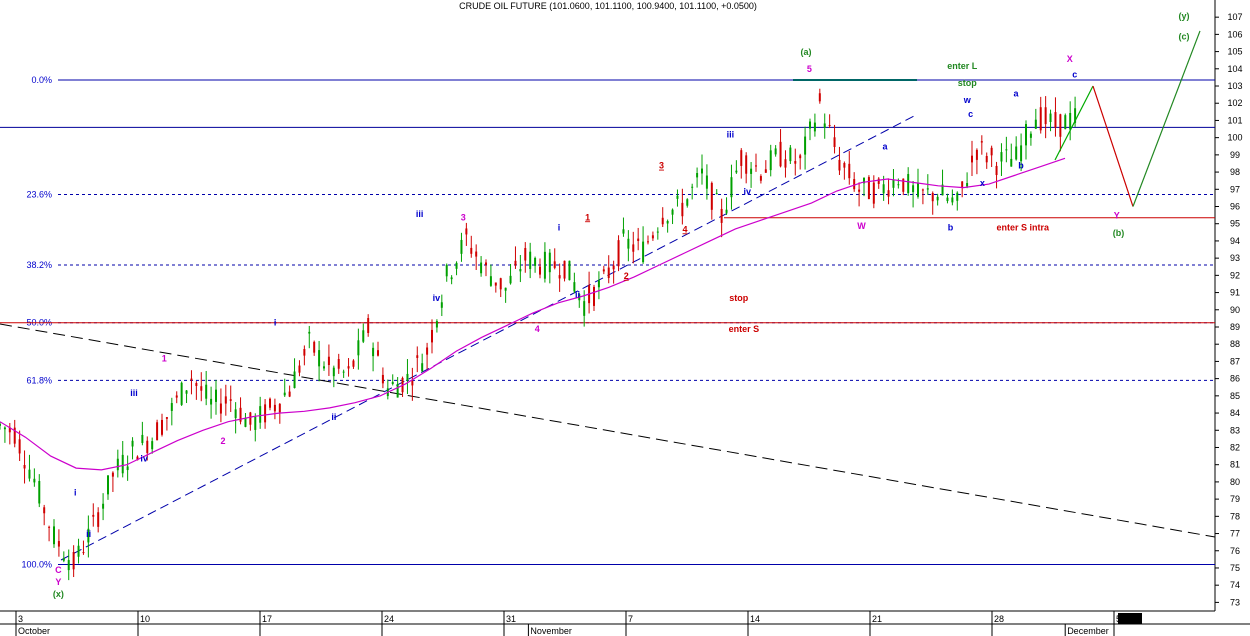 This screenshot has height=636, width=1250. I want to click on y-tick-label: 94, so click(1235, 241).